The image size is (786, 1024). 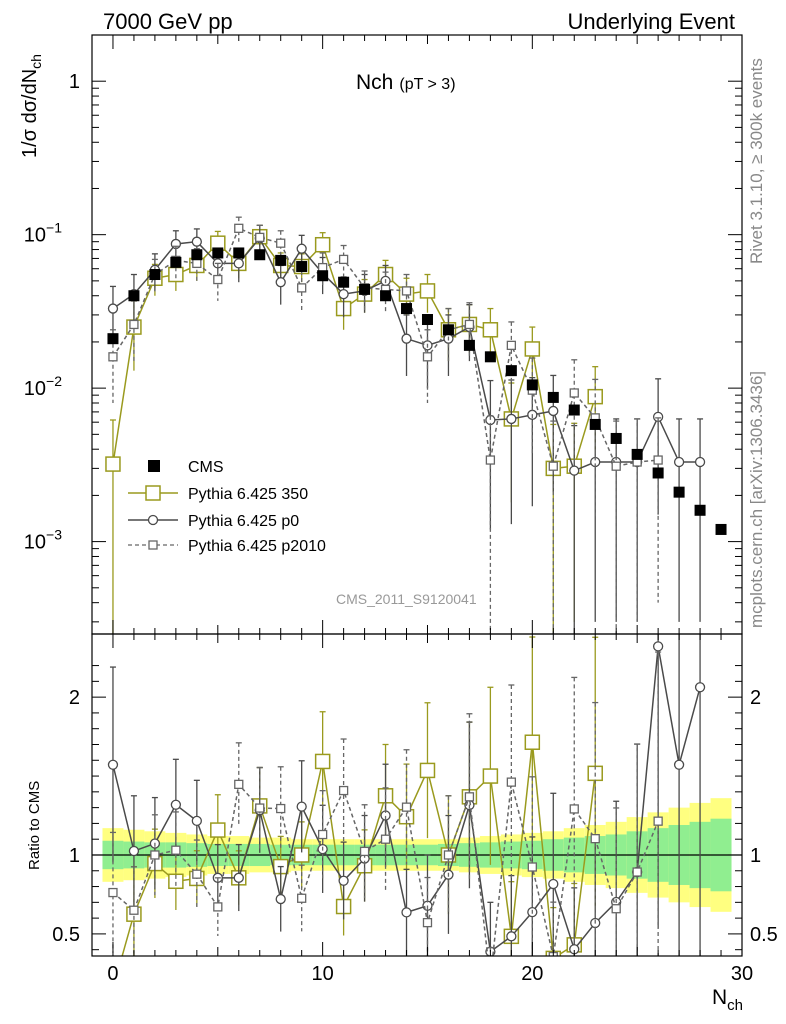 What do you see at coordinates (153, 520) in the screenshot?
I see `legend-marker-p0` at bounding box center [153, 520].